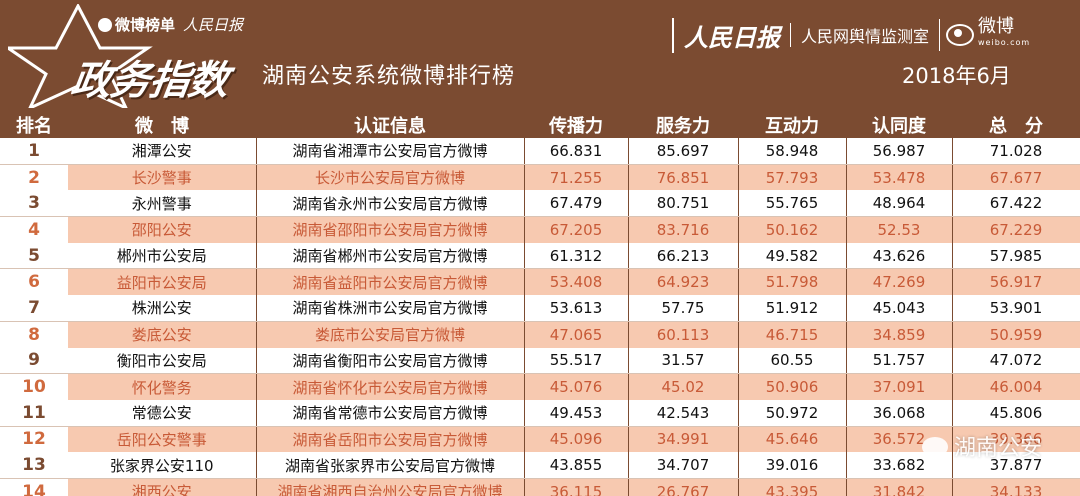 This screenshot has height=496, width=1080. What do you see at coordinates (683, 386) in the screenshot?
I see `cell-service: 45.02` at bounding box center [683, 386].